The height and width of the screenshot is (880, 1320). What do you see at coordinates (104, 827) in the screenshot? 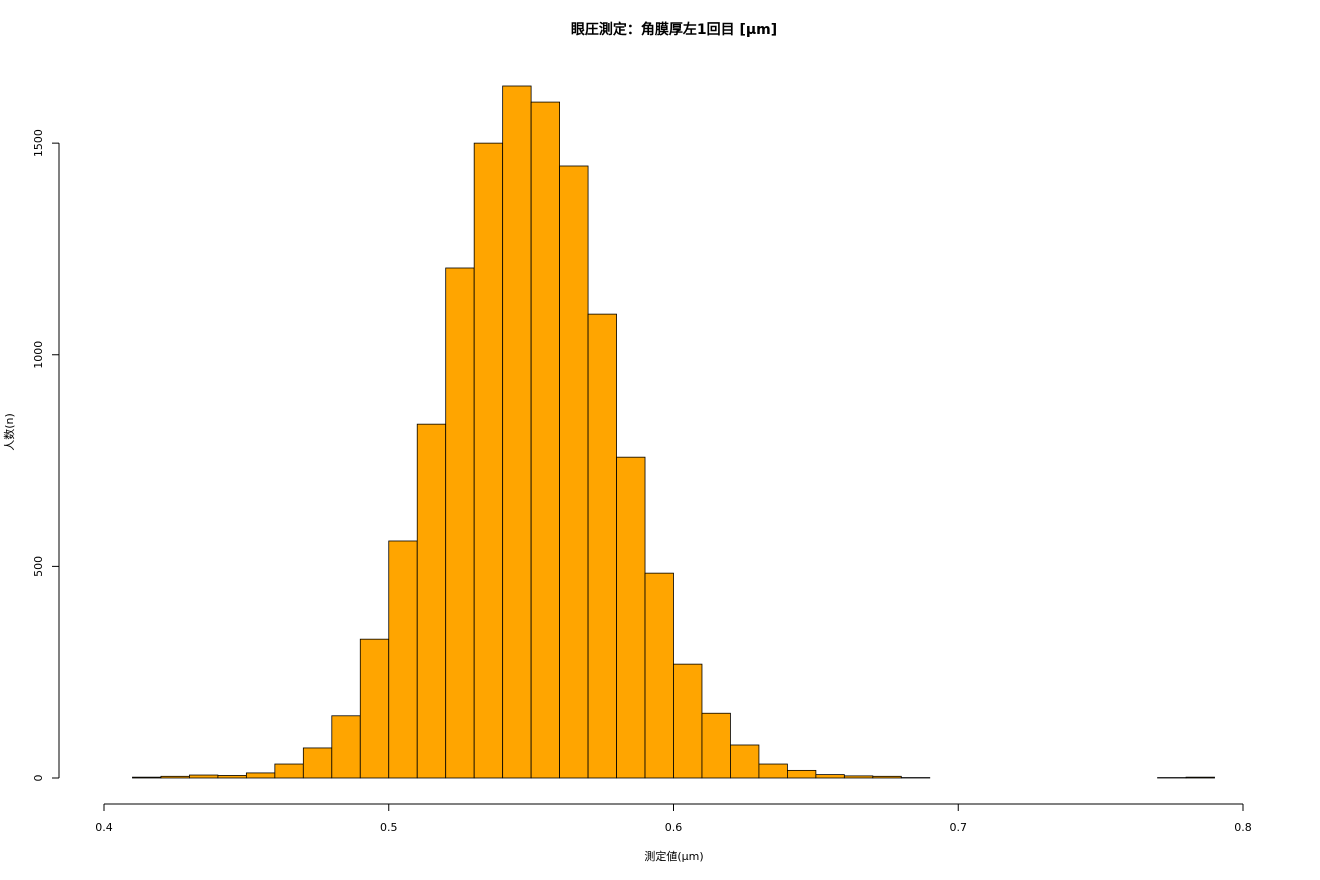
I see `x-tick-label: 0.4` at bounding box center [104, 827].